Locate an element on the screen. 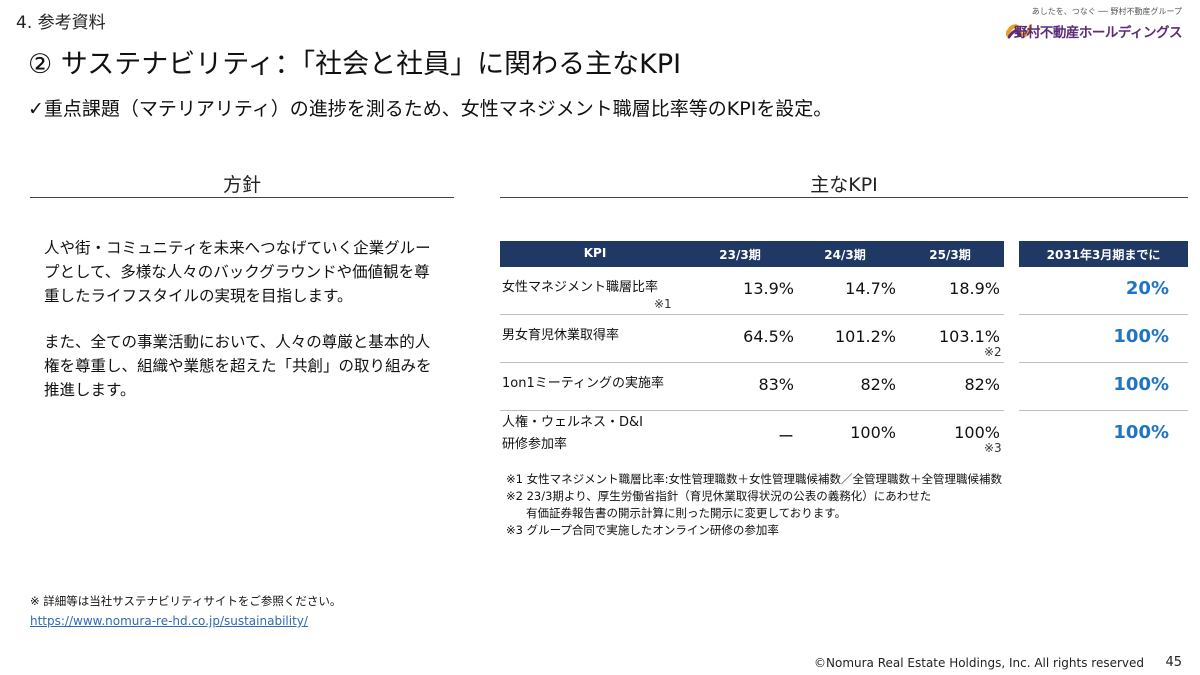 Image resolution: width=1200 pixels, height=675 pixels. logo-name: 野村不動産ホールディングス is located at coordinates (1098, 33).